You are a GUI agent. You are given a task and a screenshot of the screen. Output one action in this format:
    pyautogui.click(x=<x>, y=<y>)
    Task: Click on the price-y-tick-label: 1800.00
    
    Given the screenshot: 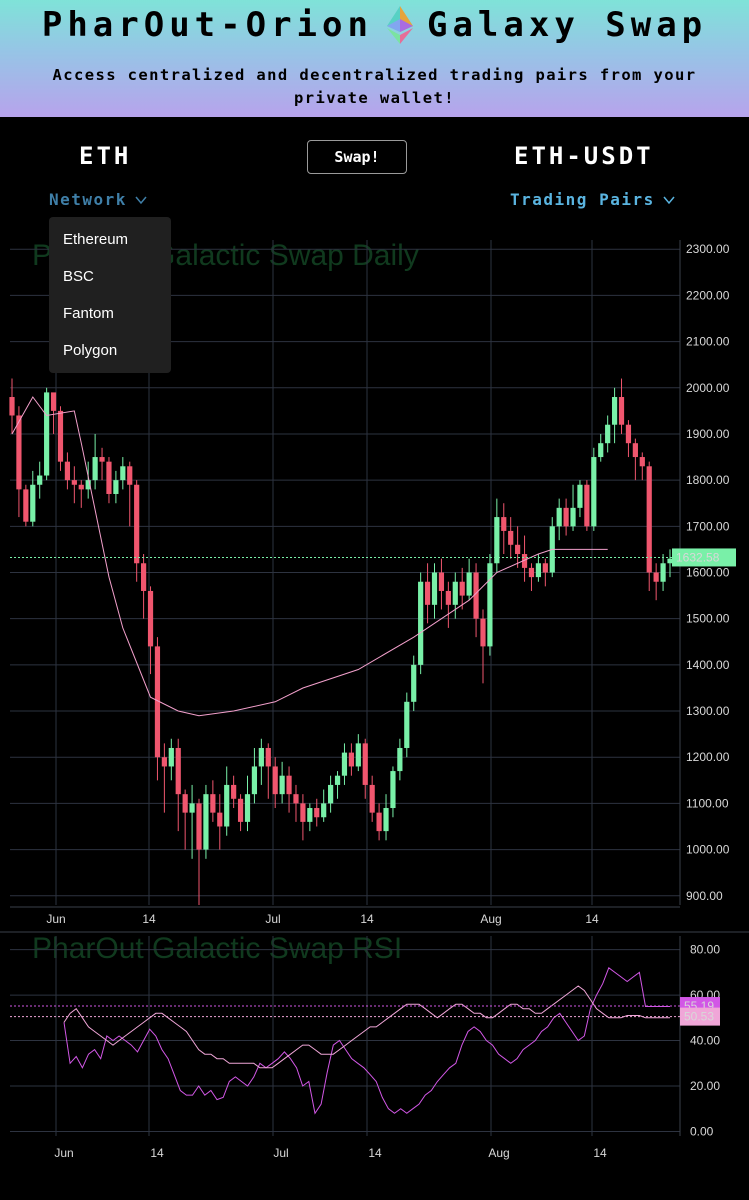 What is the action you would take?
    pyautogui.click(x=708, y=480)
    